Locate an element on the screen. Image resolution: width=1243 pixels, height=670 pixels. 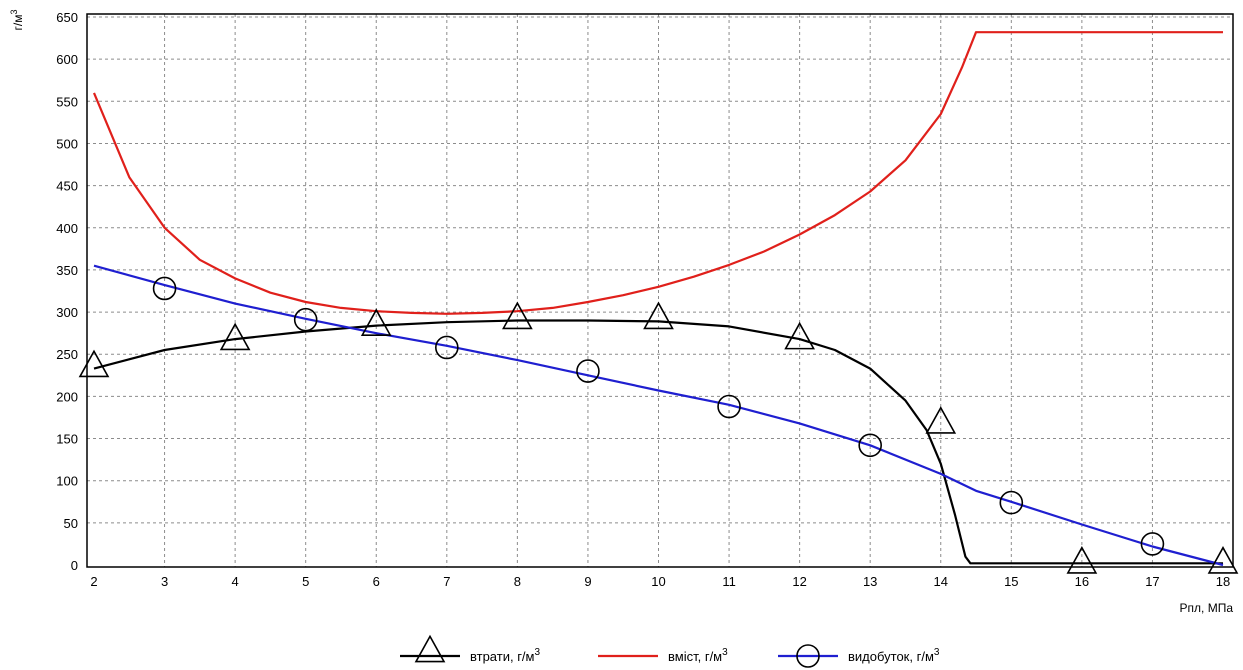
legend-marker-circle is located at coordinates (808, 656).